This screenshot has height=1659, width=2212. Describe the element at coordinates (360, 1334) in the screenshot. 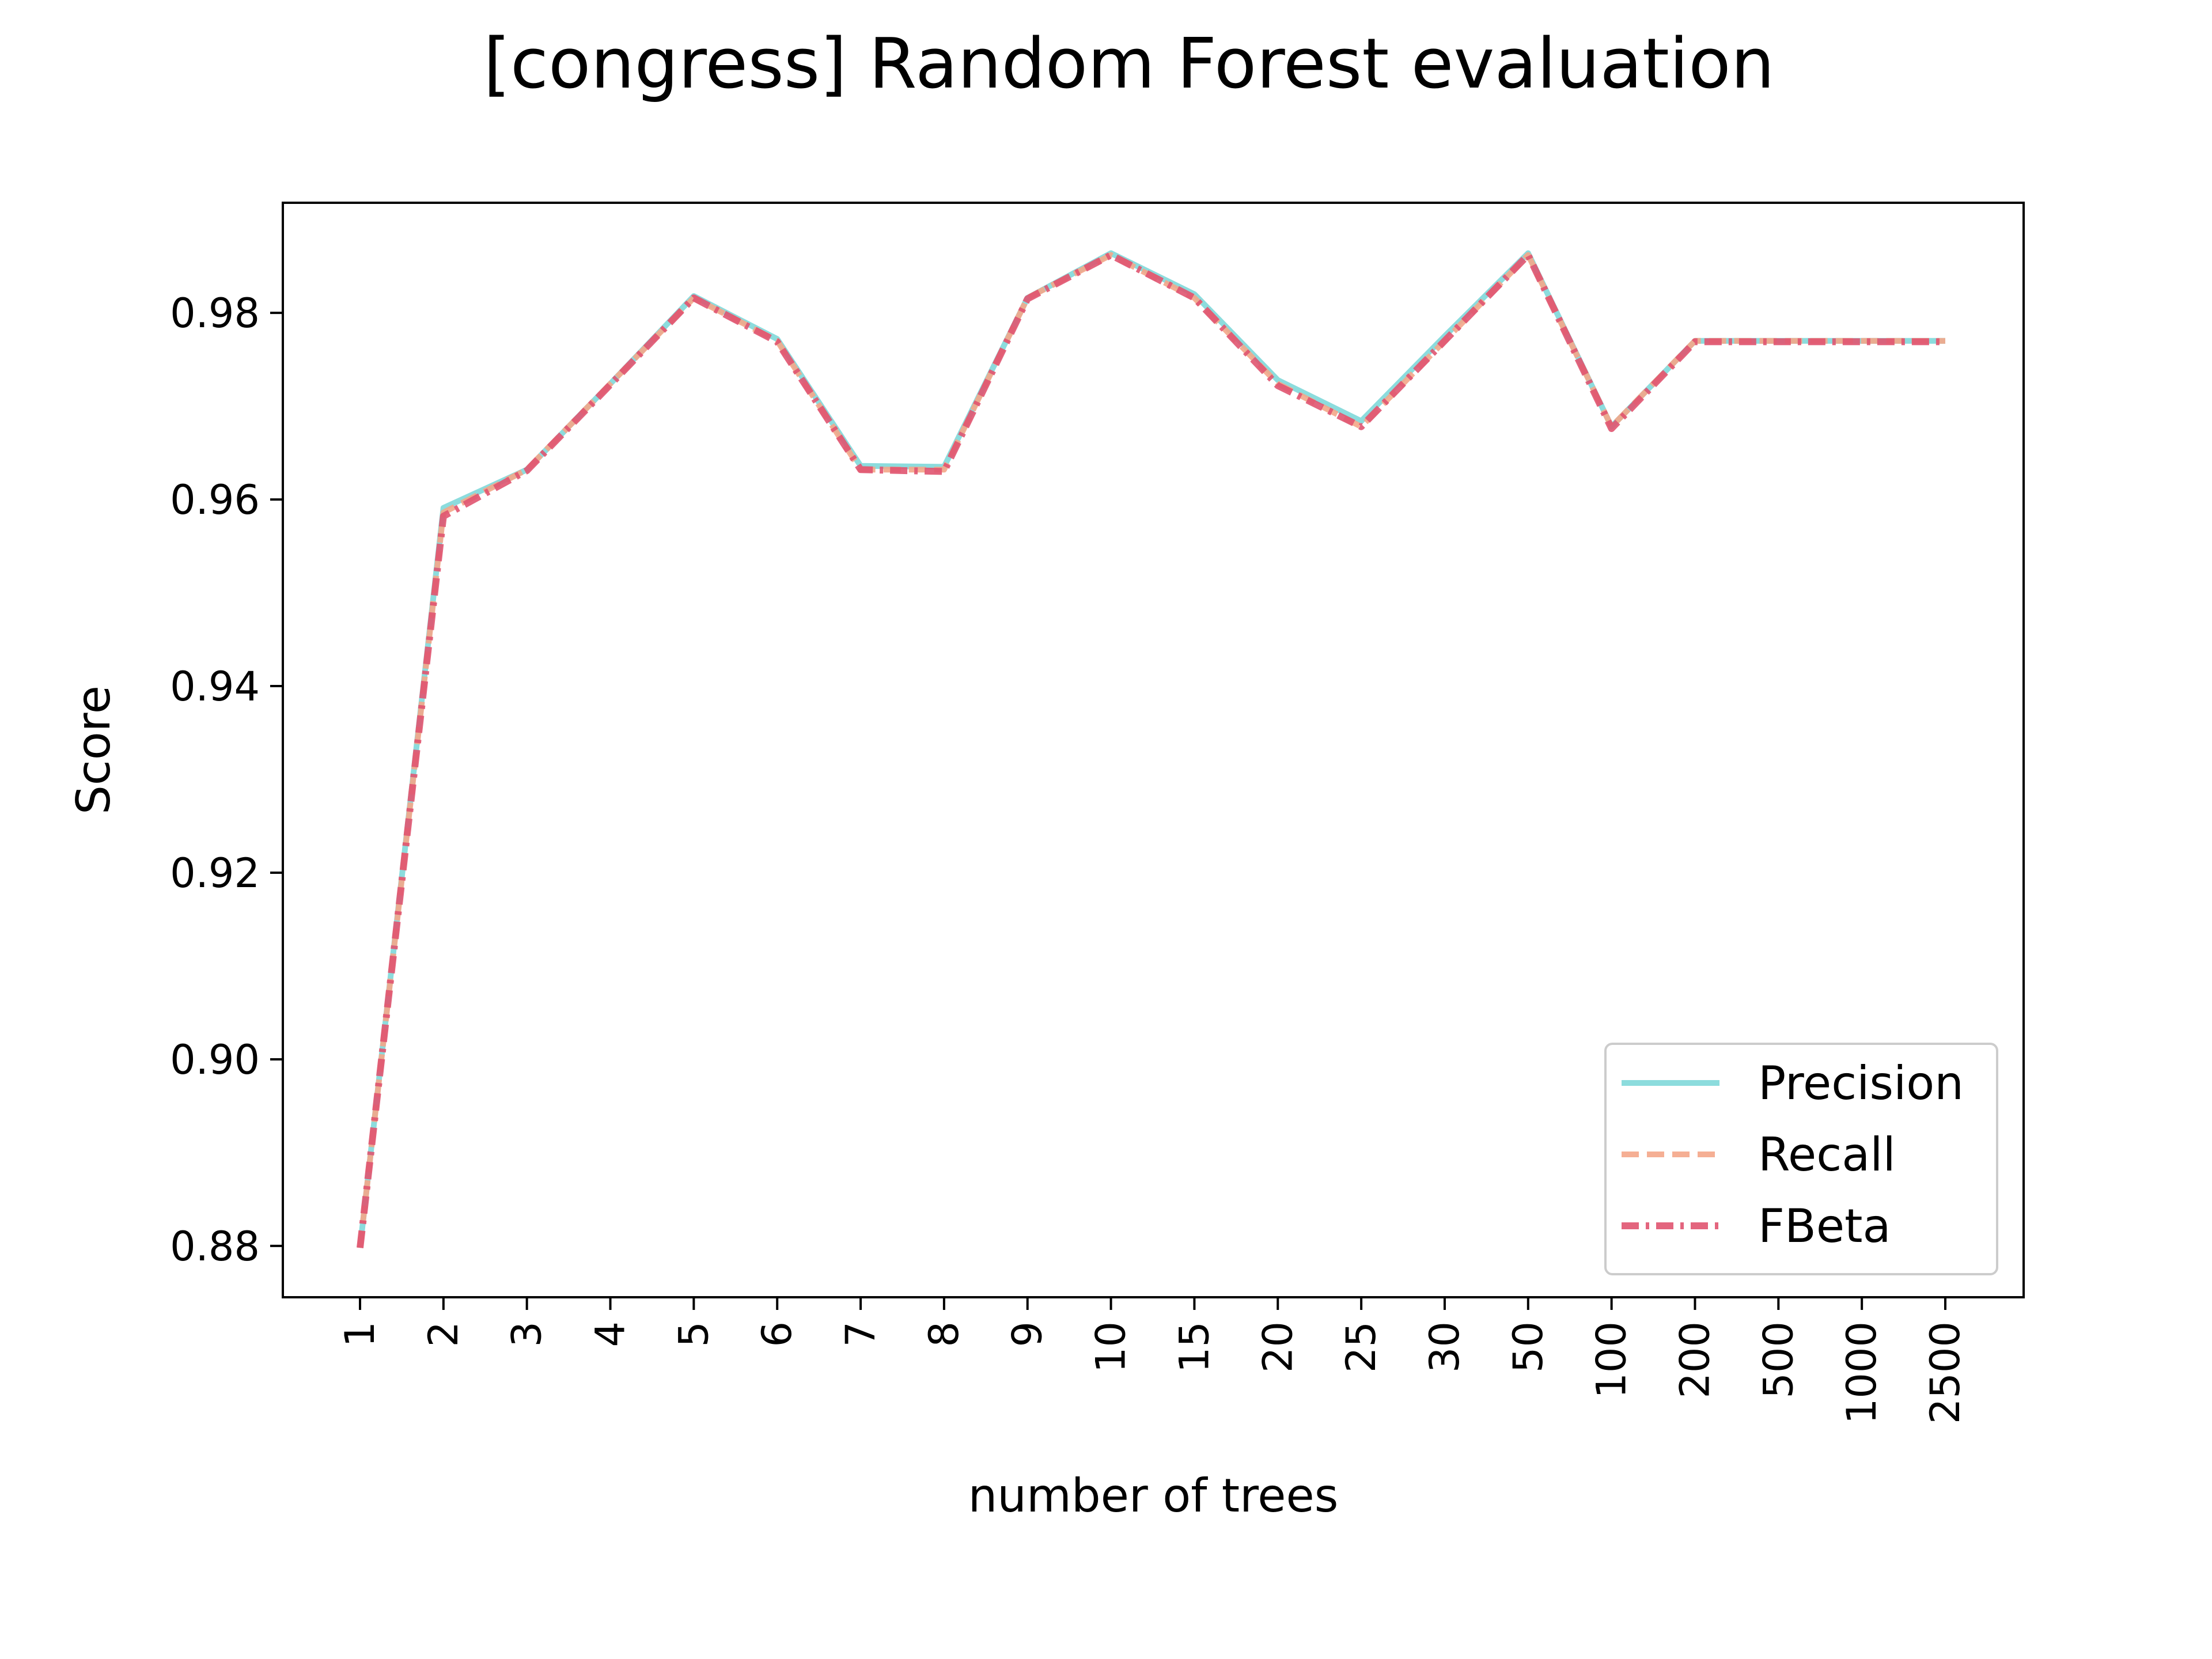

I see `x-tick-label: 1` at that location.